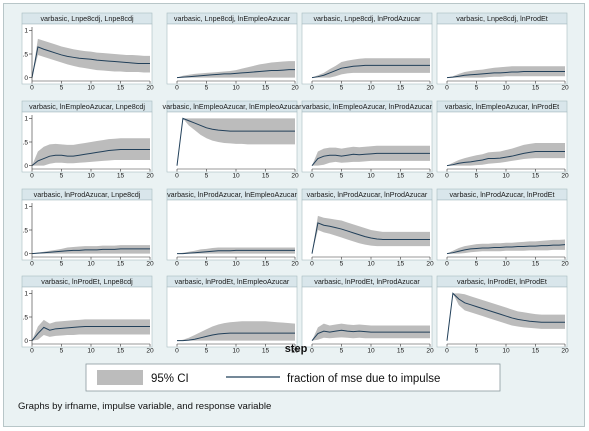  Describe the element at coordinates (87, 18) in the screenshot. I see `panel-title: varbasic, Lnpe8cdj, Lnpe8cdj` at that location.